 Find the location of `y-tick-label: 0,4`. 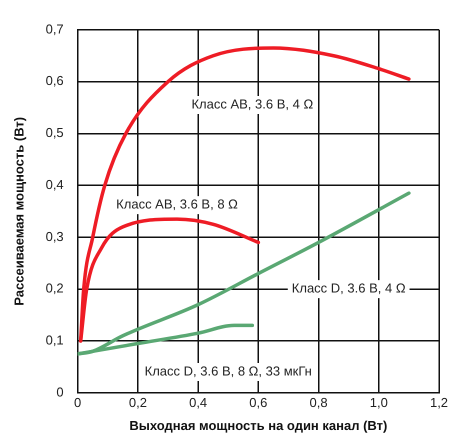

y-tick-label: 0,4 is located at coordinates (55, 184).